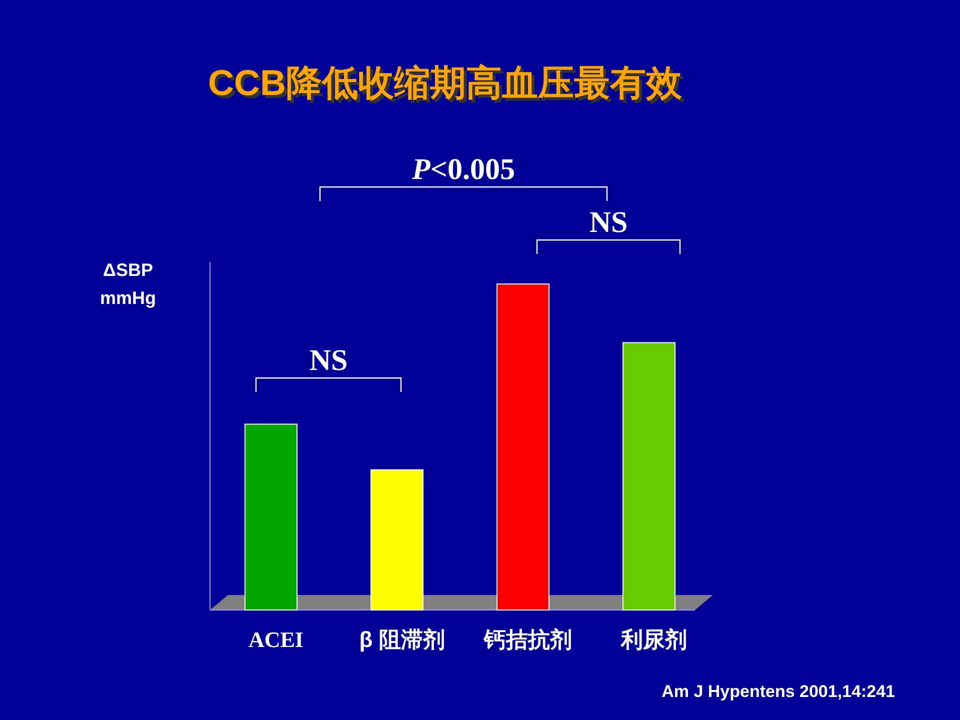 The width and height of the screenshot is (960, 720). What do you see at coordinates (276, 639) in the screenshot?
I see `x-tick-label: ACEI` at bounding box center [276, 639].